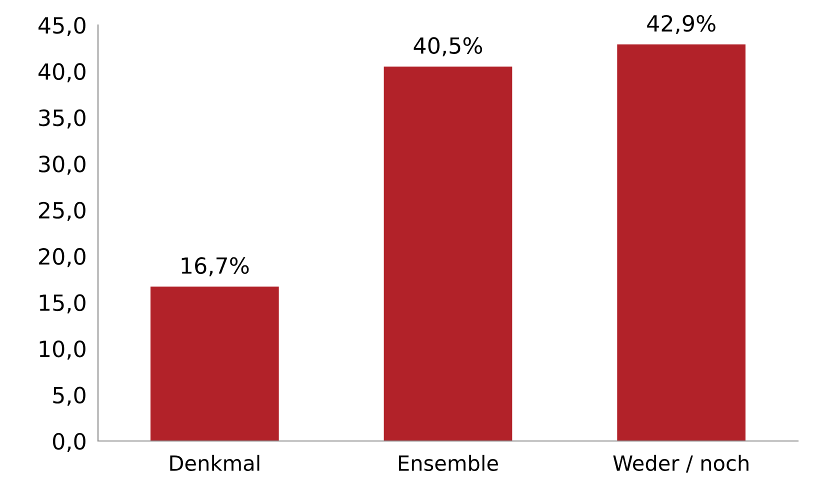  Describe the element at coordinates (62, 72) in the screenshot. I see `y-tick-label: 40,0` at that location.